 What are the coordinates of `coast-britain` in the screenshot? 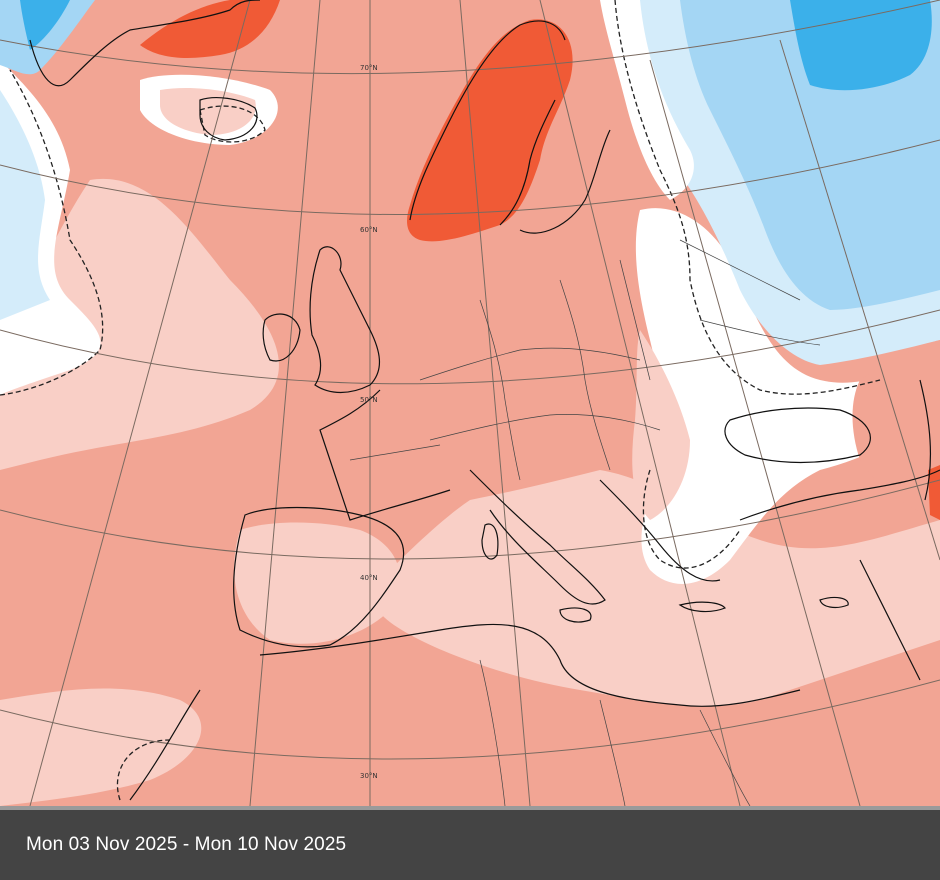 It's located at (345, 320).